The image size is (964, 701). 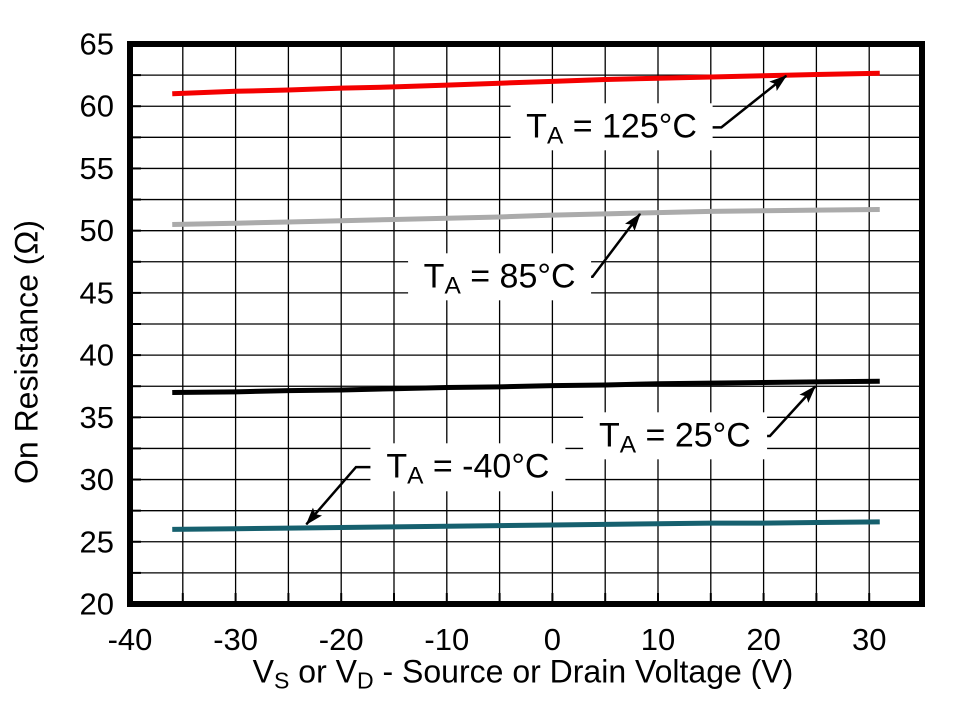 I want to click on x-tick-label: 30, so click(x=869, y=639).